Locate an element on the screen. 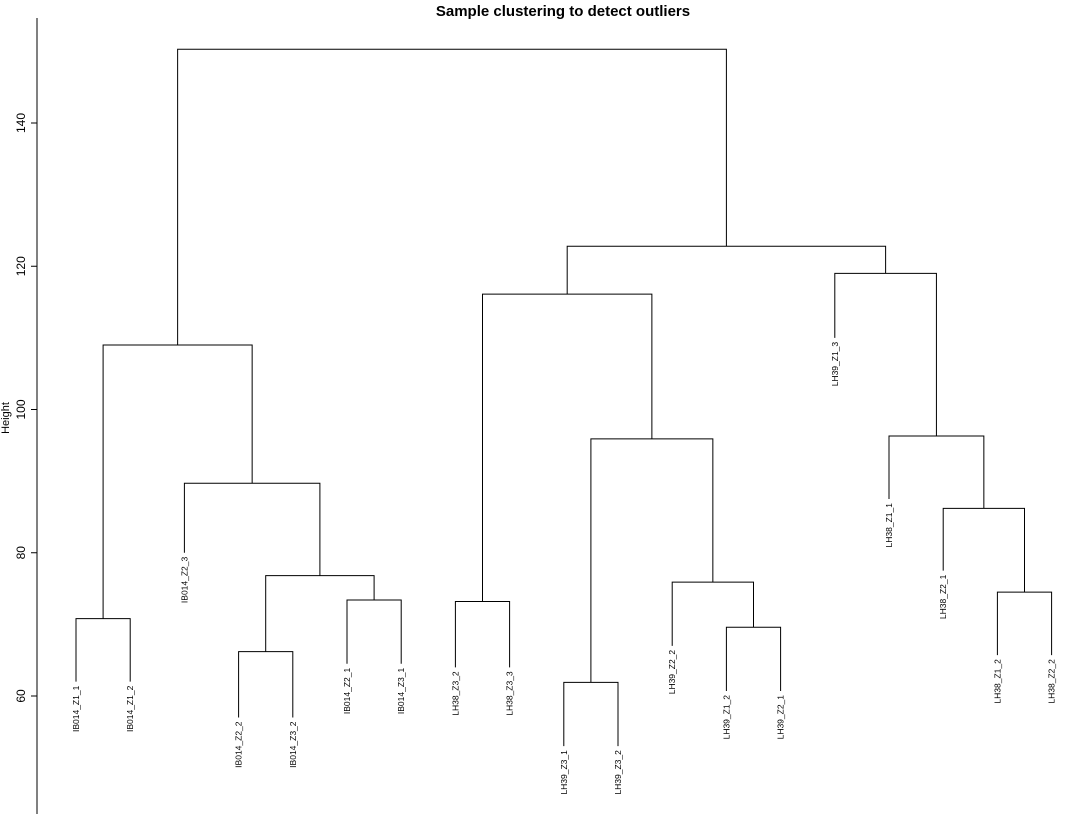 The width and height of the screenshot is (1080, 815). leaf-label: IB014_Z2_1 is located at coordinates (347, 691).